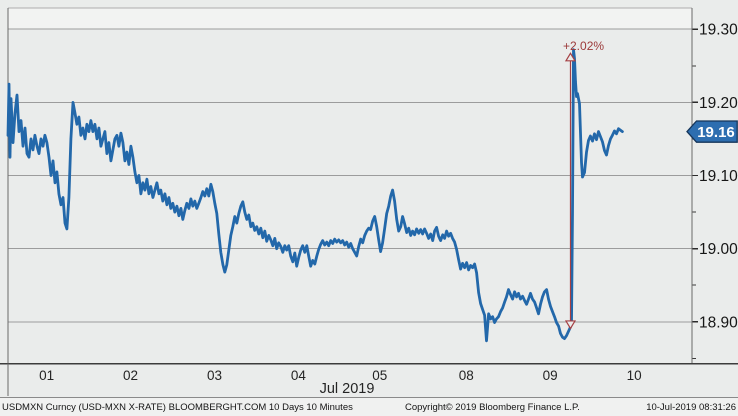 The height and width of the screenshot is (416, 738). Describe the element at coordinates (718, 30) in the screenshot. I see `y-axis-label: 19.30` at that location.